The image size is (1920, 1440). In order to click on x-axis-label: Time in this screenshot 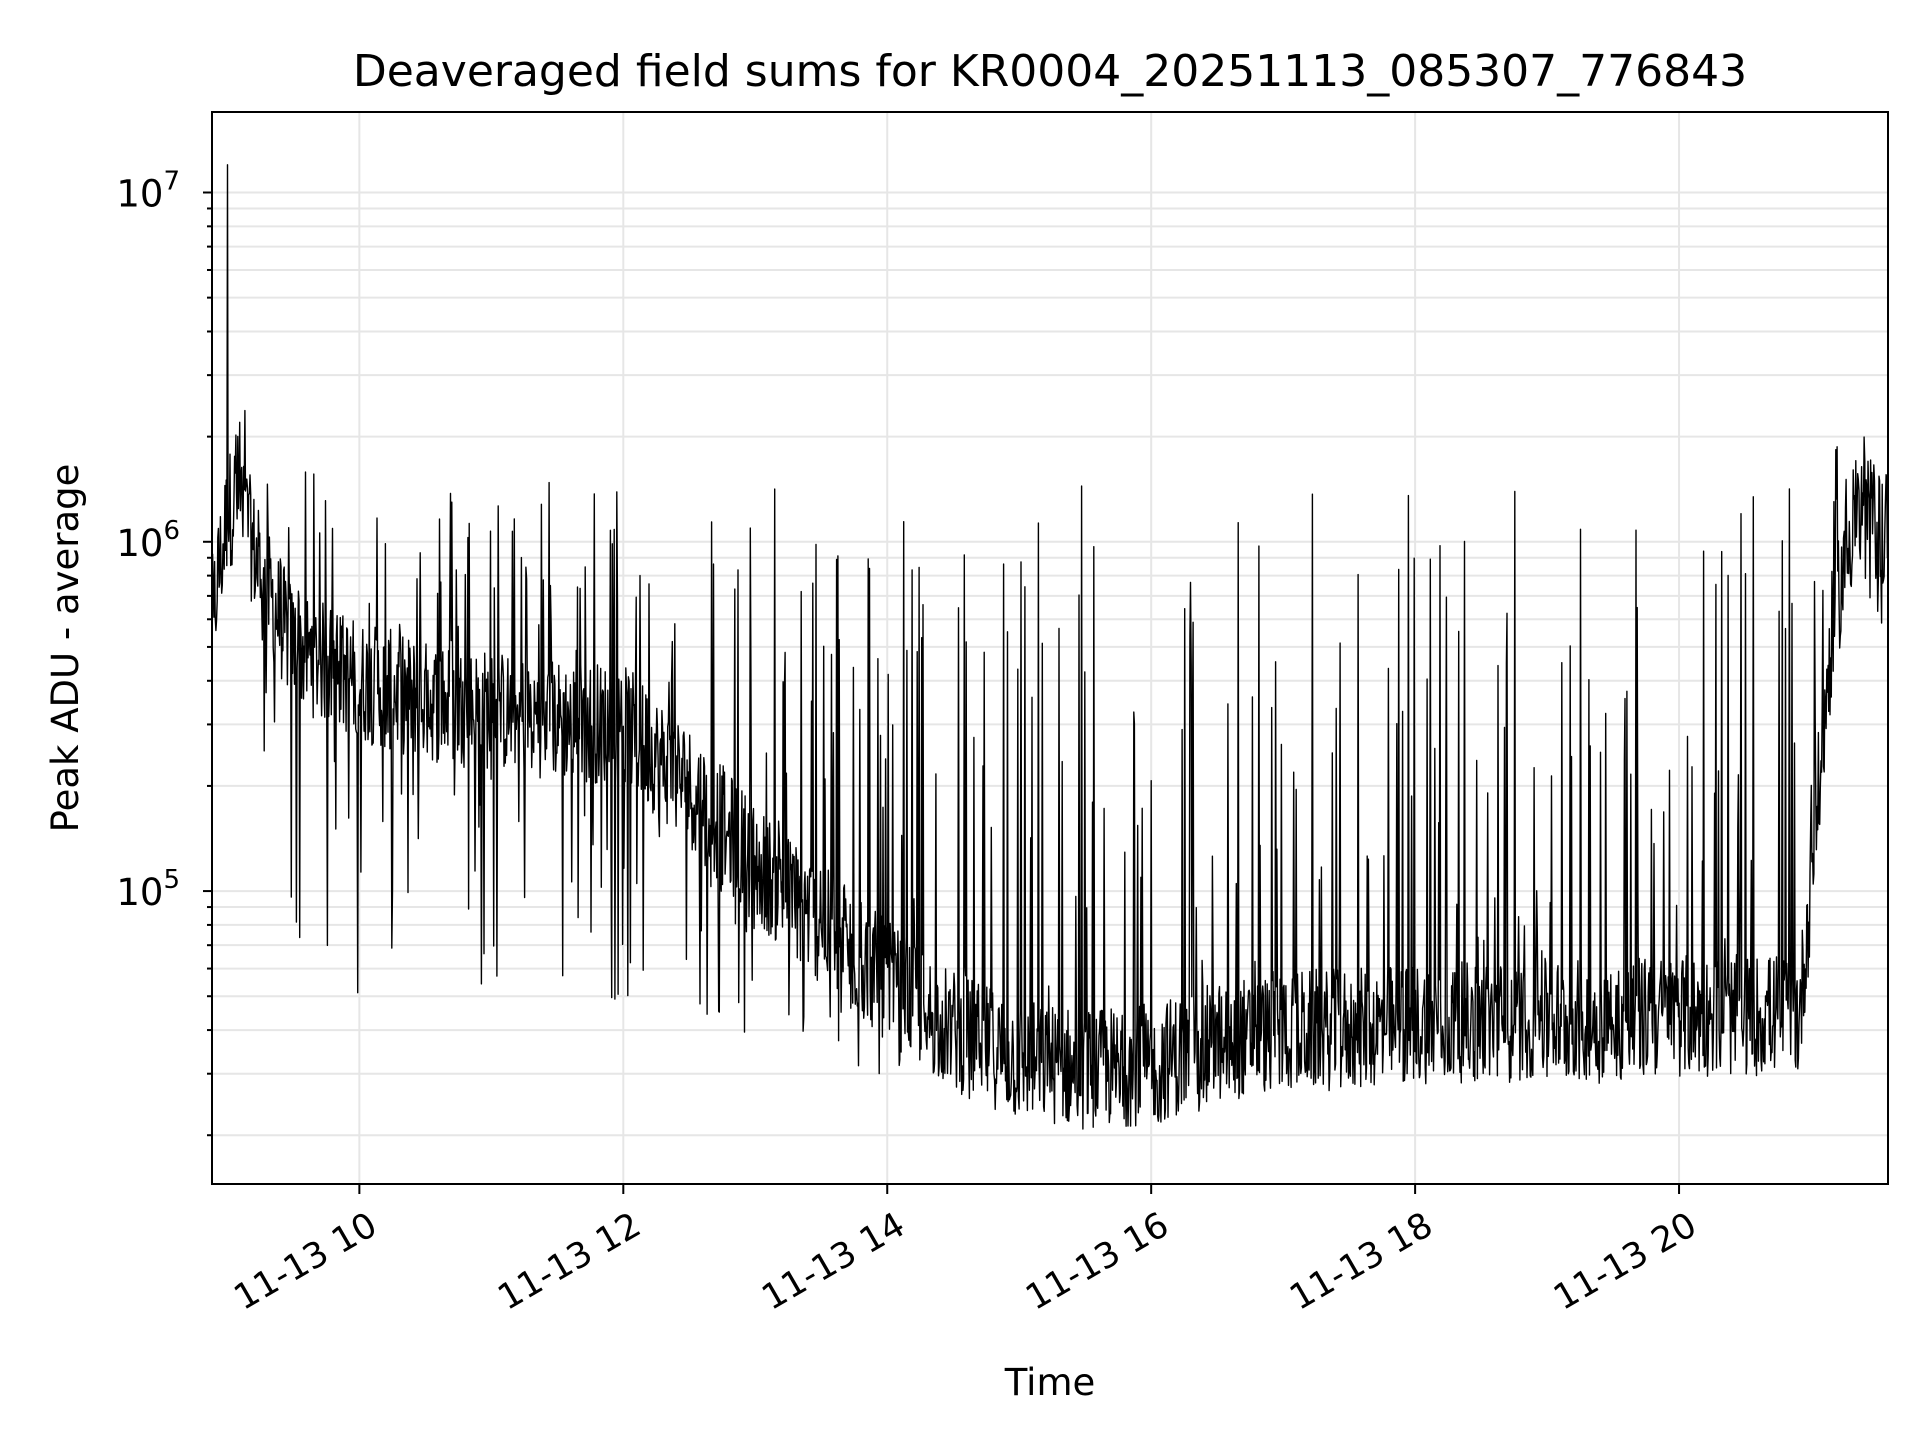, I will do `click(1050, 1382)`.